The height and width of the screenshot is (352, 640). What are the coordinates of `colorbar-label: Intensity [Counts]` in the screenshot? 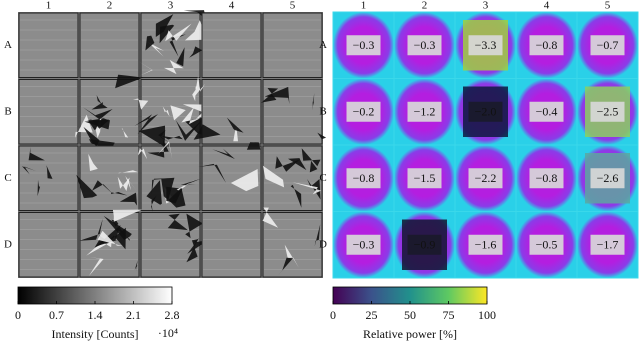 It's located at (95, 334).